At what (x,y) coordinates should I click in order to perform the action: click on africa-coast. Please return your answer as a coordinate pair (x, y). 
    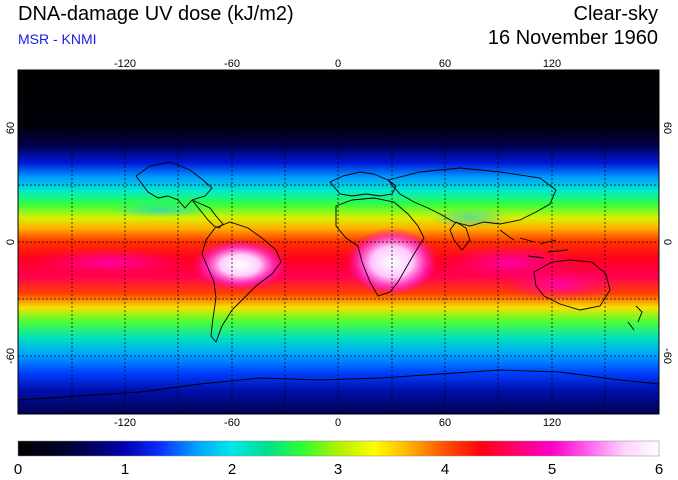
    Looking at the image, I should click on (380, 247).